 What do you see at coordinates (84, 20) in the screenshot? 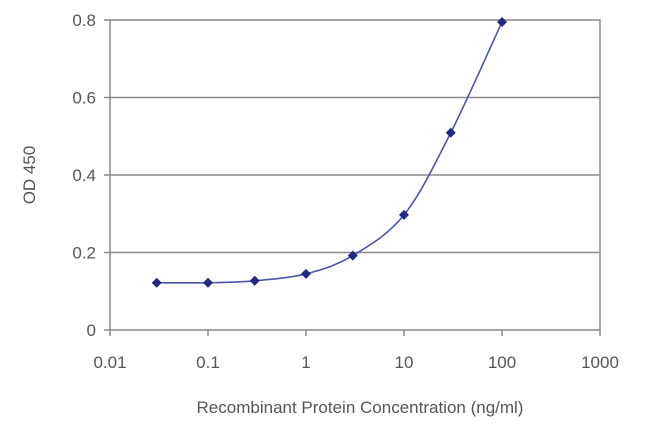
I see `y-tick-label: 0.8` at bounding box center [84, 20].